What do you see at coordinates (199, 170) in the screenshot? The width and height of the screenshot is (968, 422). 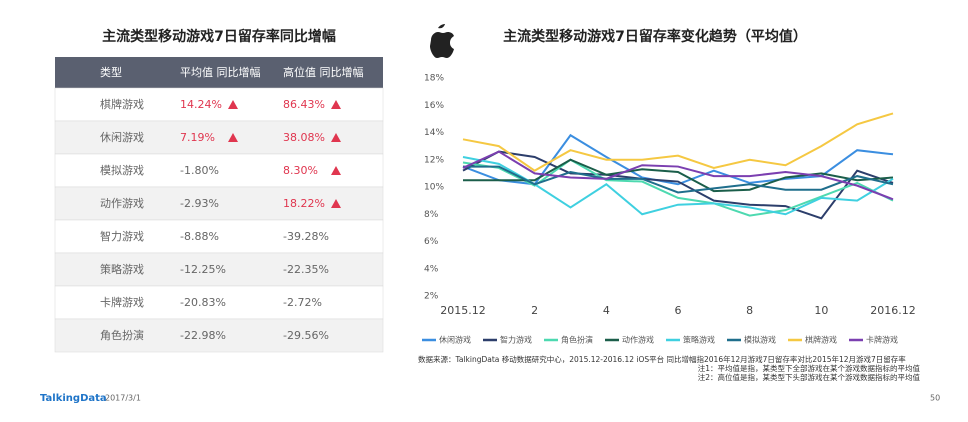 I see `table-cell: -1.80%` at bounding box center [199, 170].